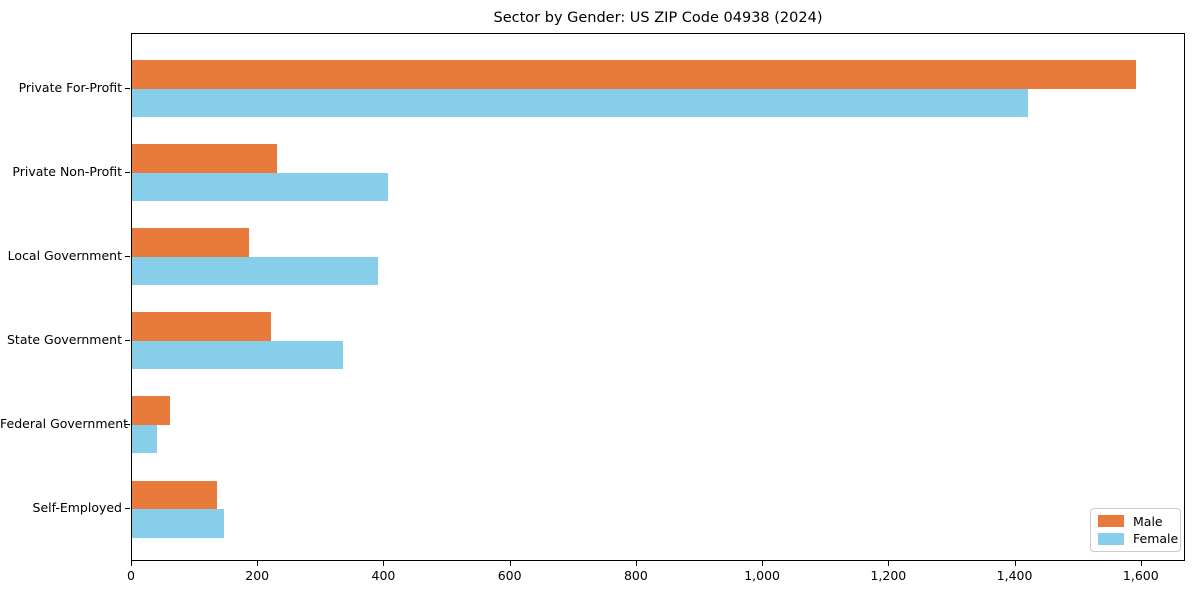  I want to click on y-tick-label: Private For-Profit, so click(70, 87).